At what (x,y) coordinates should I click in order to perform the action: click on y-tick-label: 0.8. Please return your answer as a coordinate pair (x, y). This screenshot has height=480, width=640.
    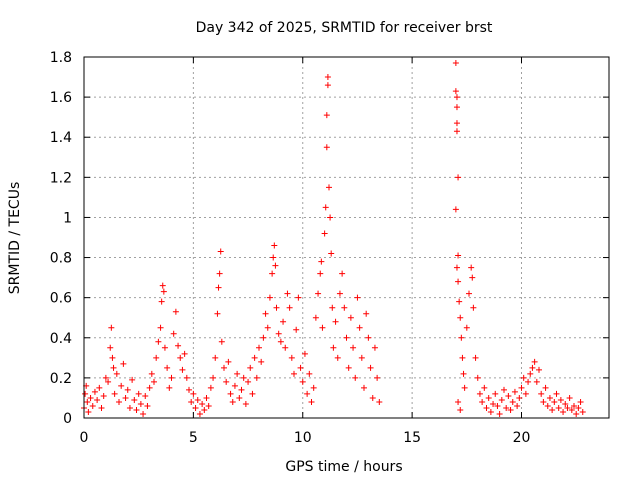
    Looking at the image, I should click on (61, 259).